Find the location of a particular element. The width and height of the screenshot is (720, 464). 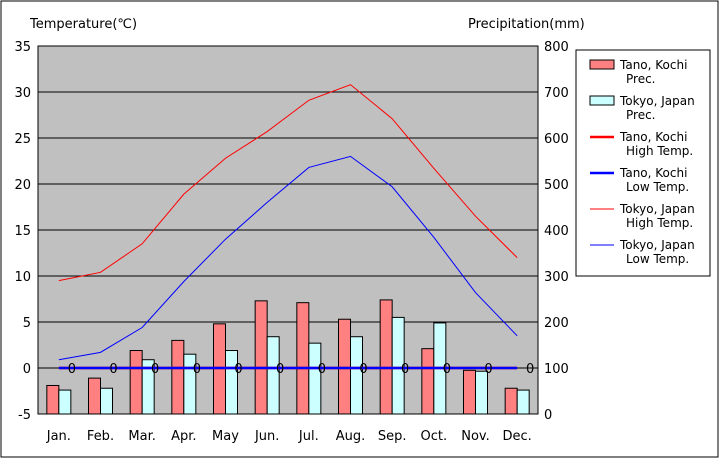

left-axis-title: Temperature(℃) is located at coordinates (83, 24).